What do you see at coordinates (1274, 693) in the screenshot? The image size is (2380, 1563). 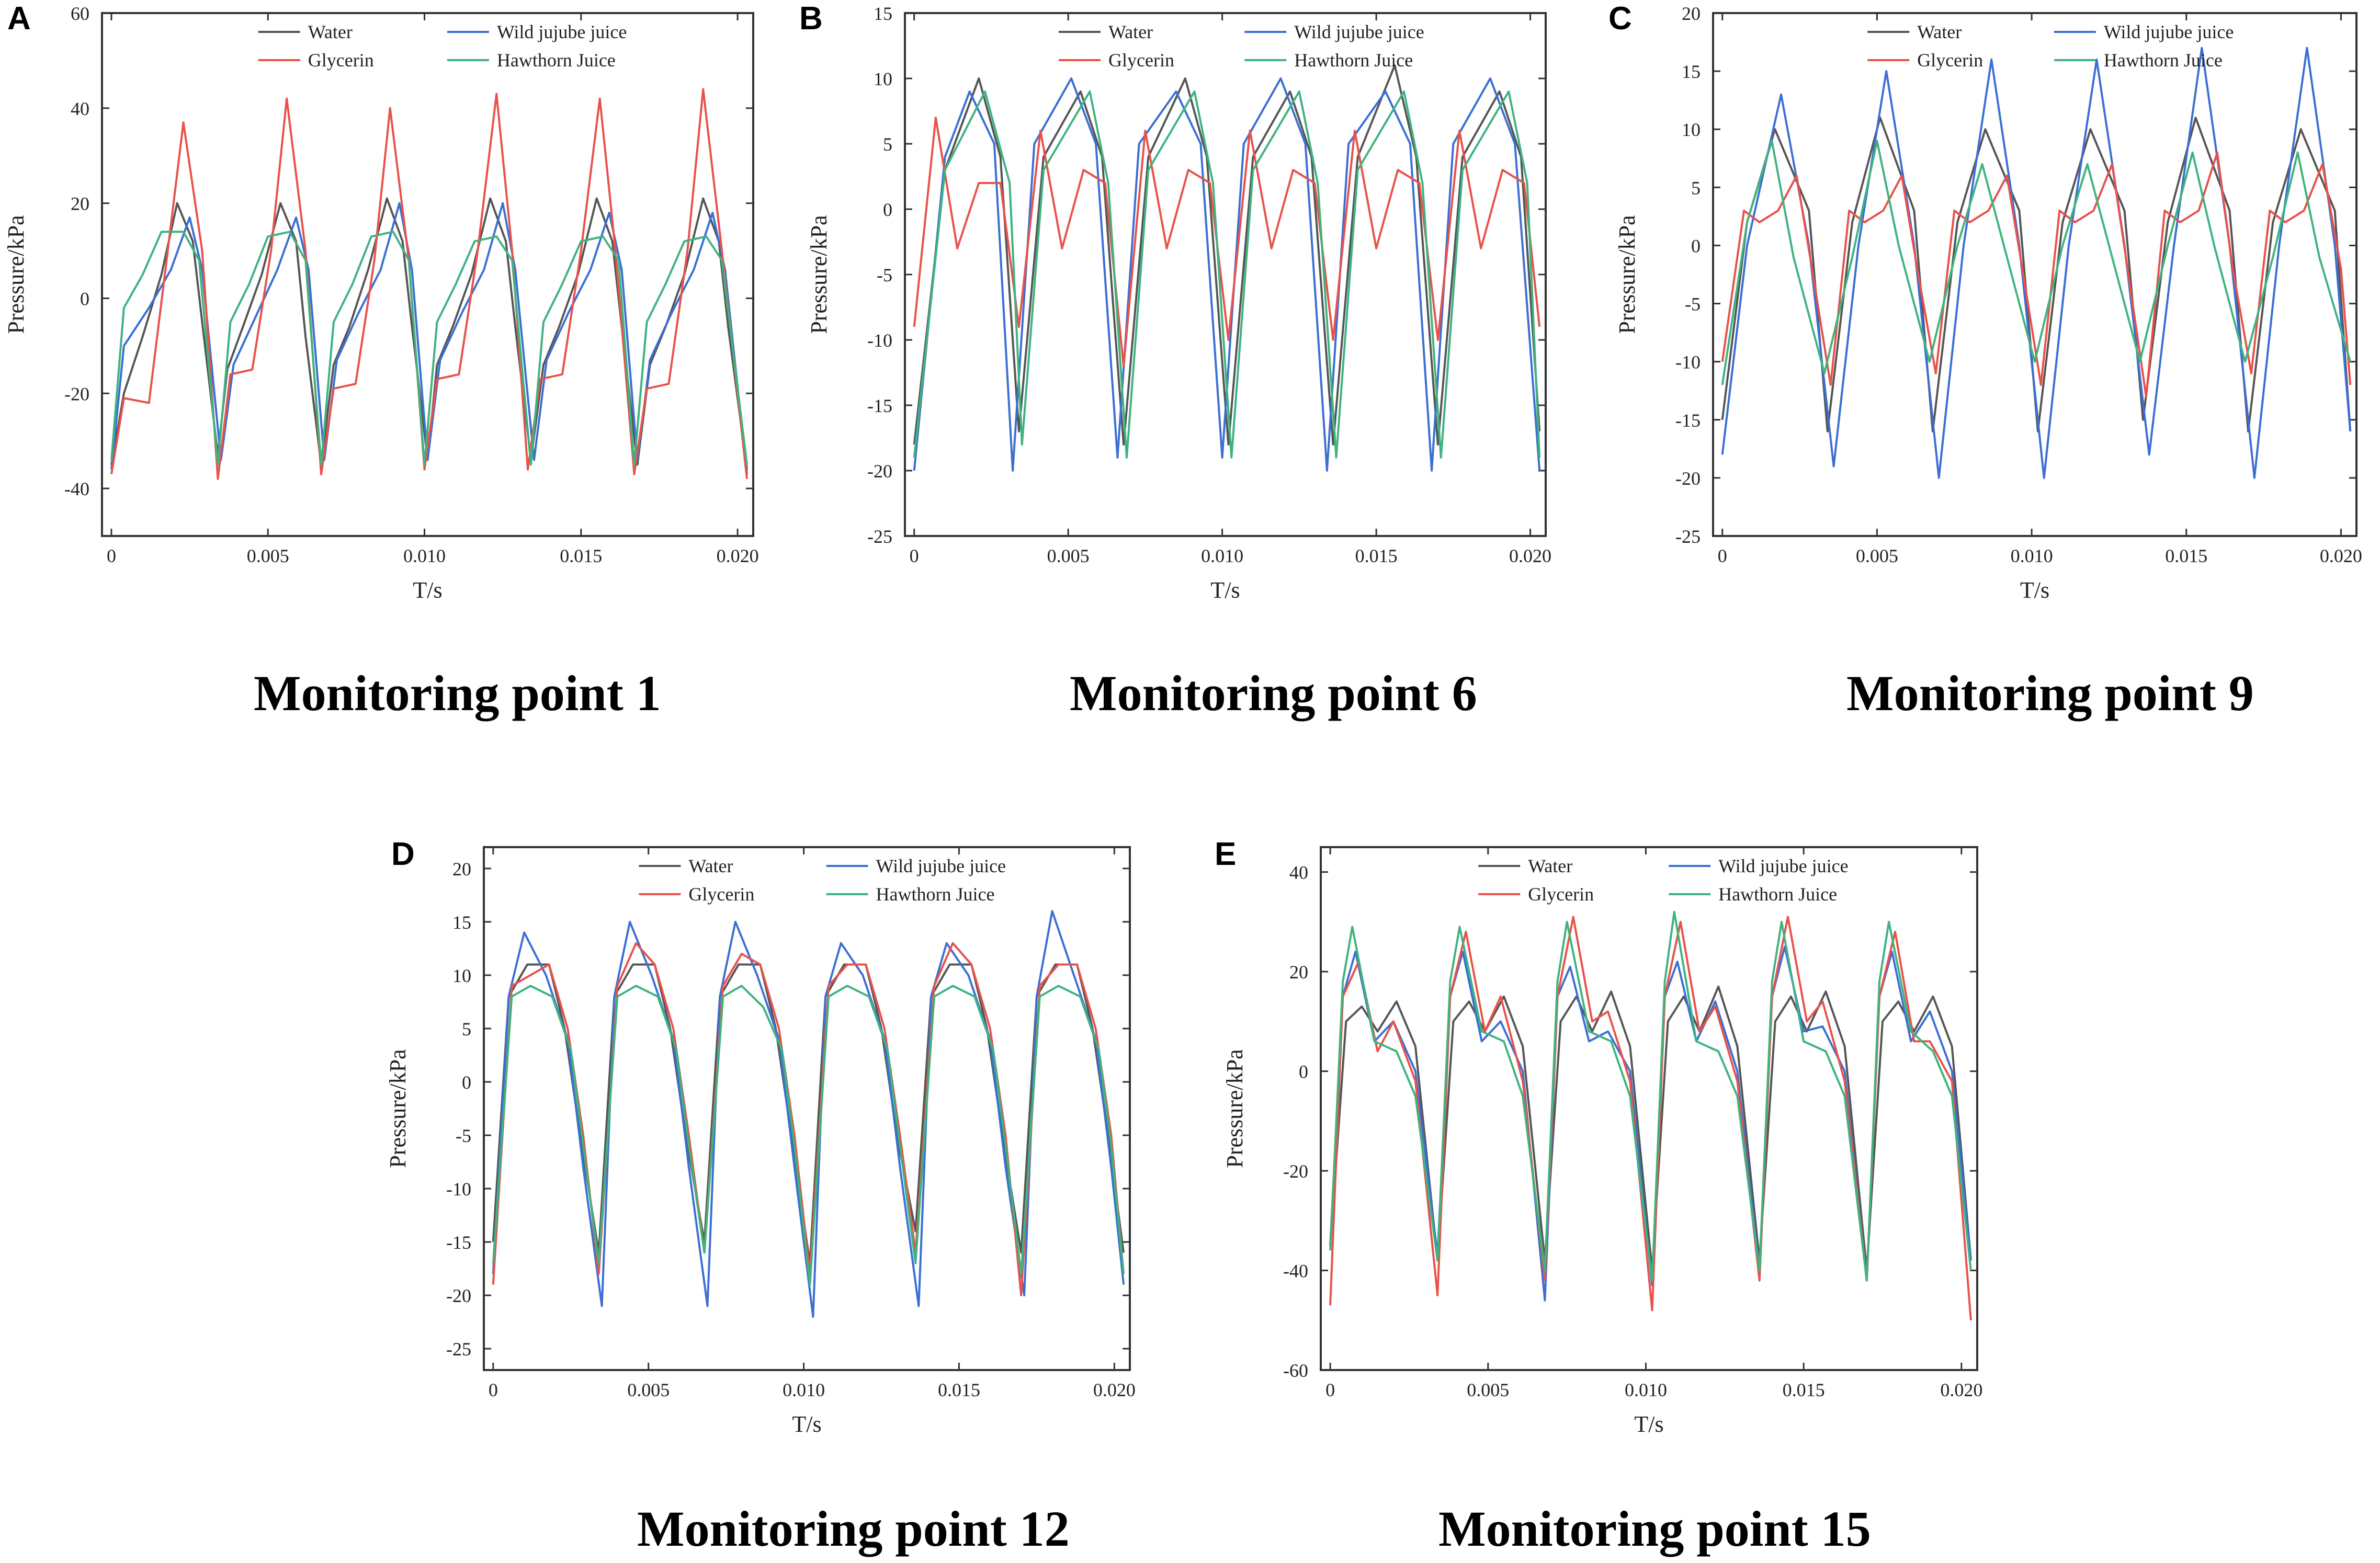 I see `caption-monitoring-point-6: Monitoring point 6` at bounding box center [1274, 693].